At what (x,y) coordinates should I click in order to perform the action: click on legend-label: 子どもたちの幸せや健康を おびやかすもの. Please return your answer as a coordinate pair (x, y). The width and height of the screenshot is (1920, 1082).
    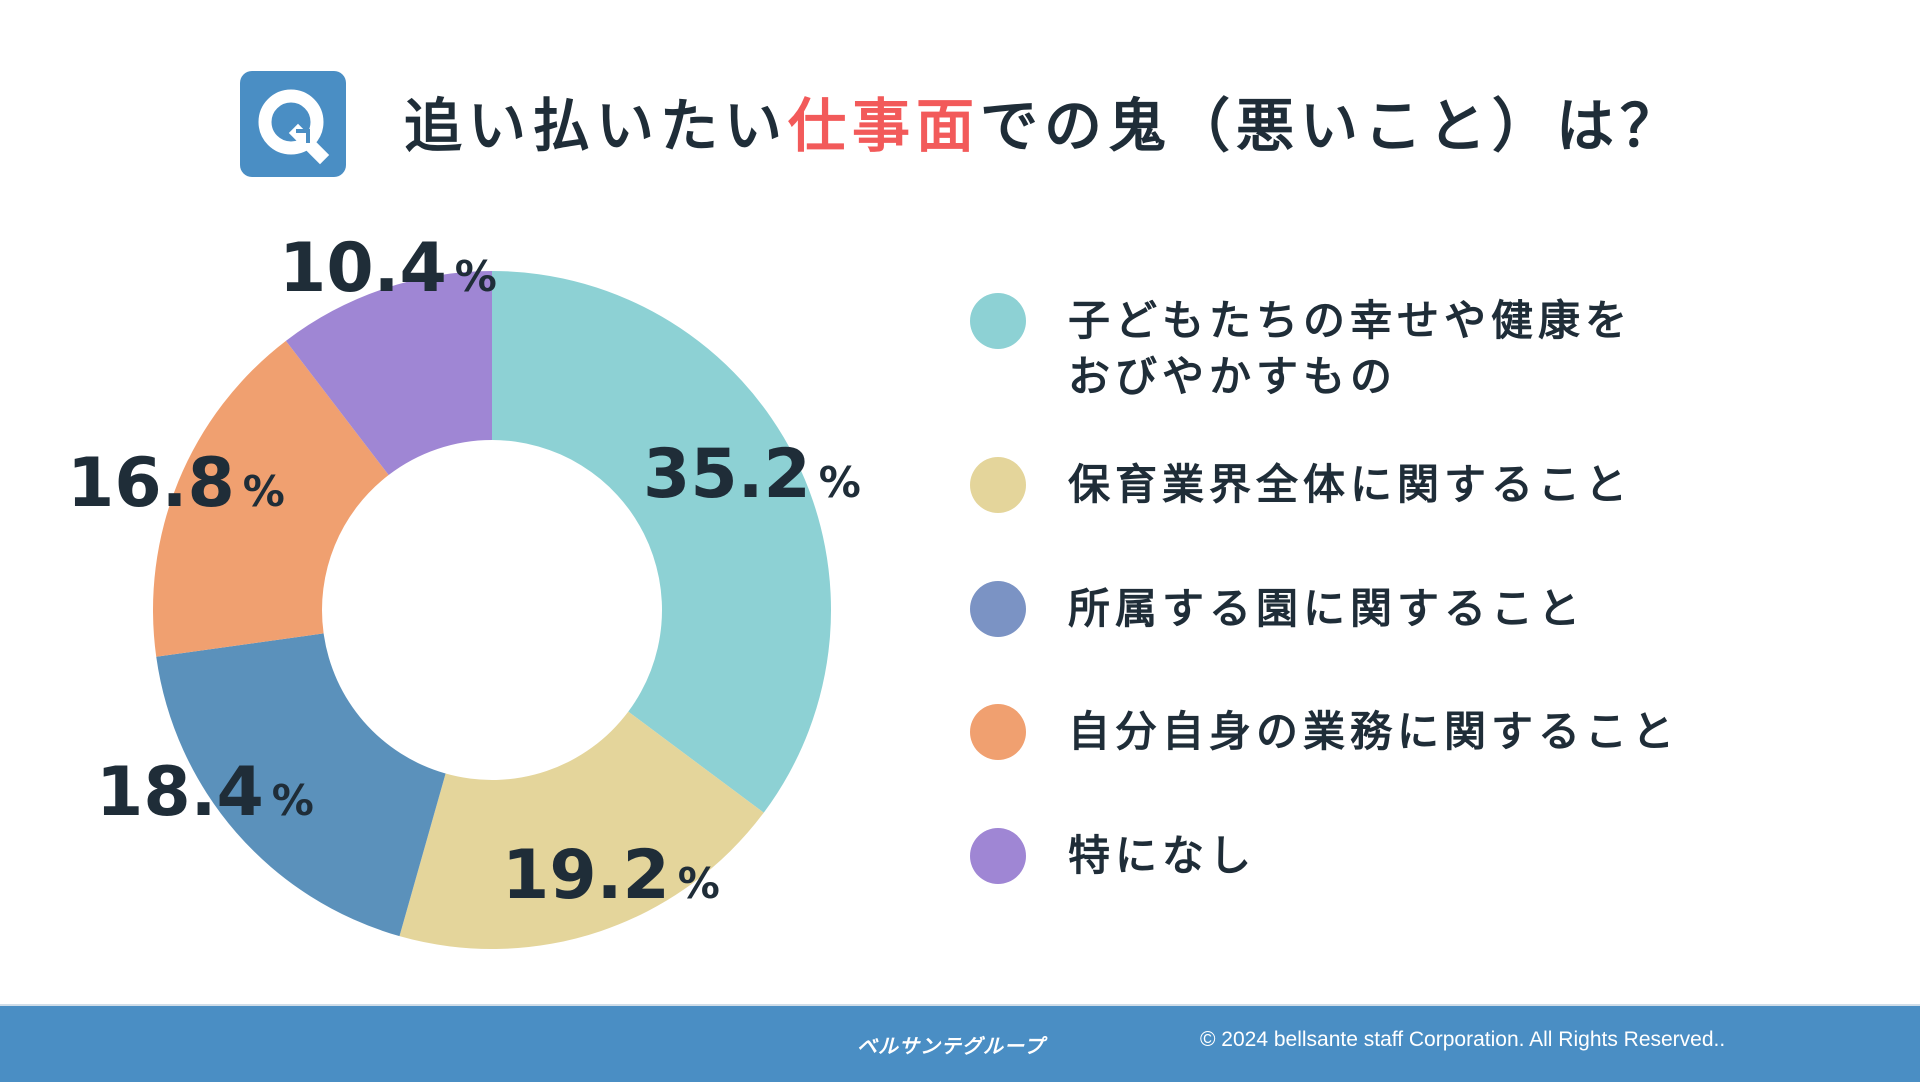
    Looking at the image, I should click on (1350, 349).